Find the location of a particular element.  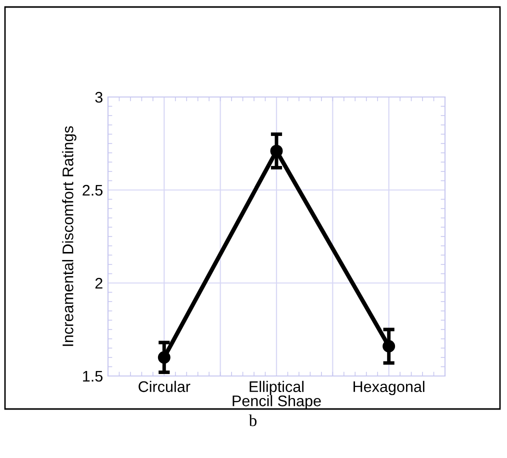

y-tick-label: 2 is located at coordinates (98, 283).